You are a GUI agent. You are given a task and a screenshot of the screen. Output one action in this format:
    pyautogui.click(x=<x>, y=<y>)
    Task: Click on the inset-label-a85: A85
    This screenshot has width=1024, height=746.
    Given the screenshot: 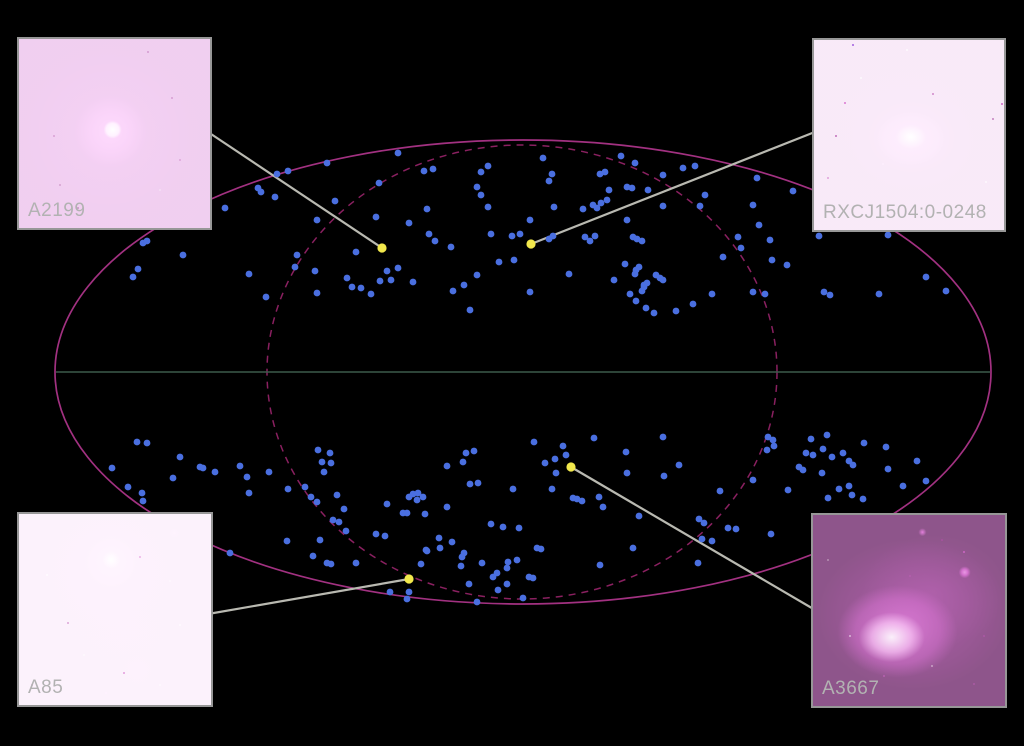 What is the action you would take?
    pyautogui.click(x=46, y=687)
    